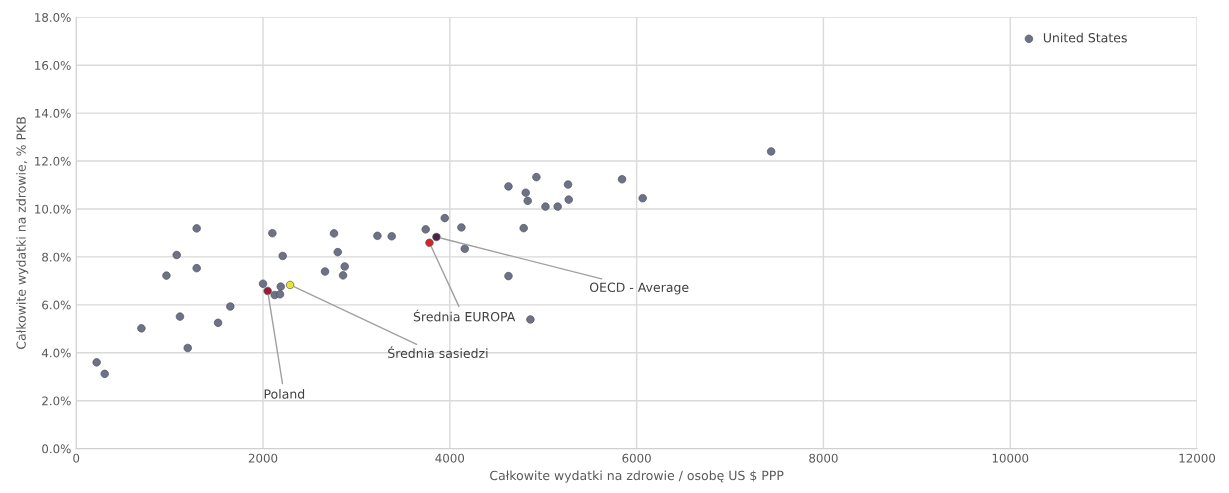 The width and height of the screenshot is (1229, 493). What do you see at coordinates (56, 305) in the screenshot?
I see `y-tick-label: 6.0%` at bounding box center [56, 305].